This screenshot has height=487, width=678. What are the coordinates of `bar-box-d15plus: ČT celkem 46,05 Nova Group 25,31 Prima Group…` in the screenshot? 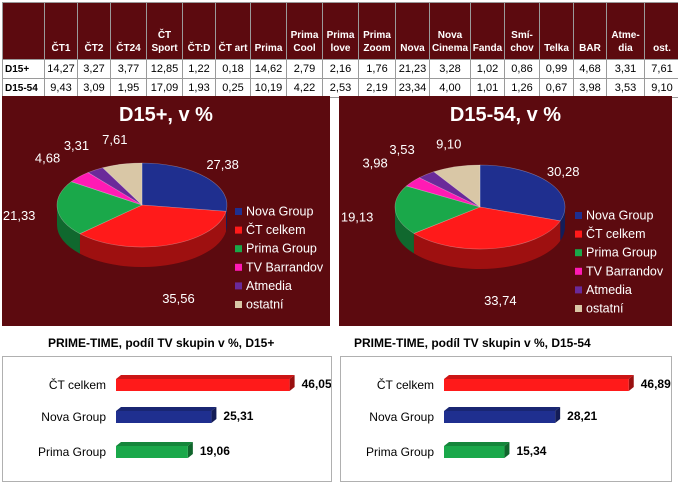 It's located at (167, 419).